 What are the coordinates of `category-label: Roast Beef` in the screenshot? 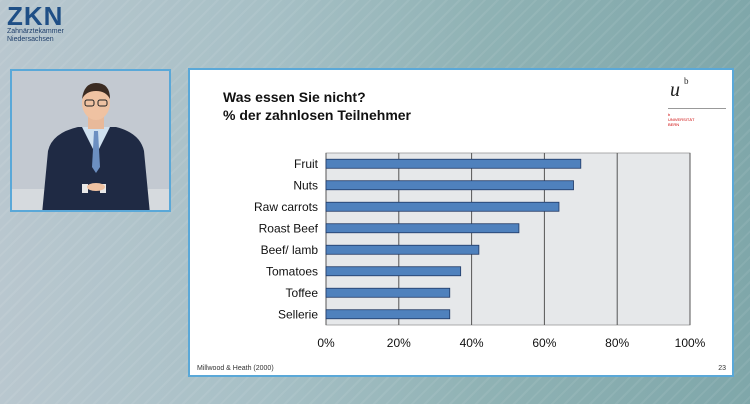 It's located at (289, 228).